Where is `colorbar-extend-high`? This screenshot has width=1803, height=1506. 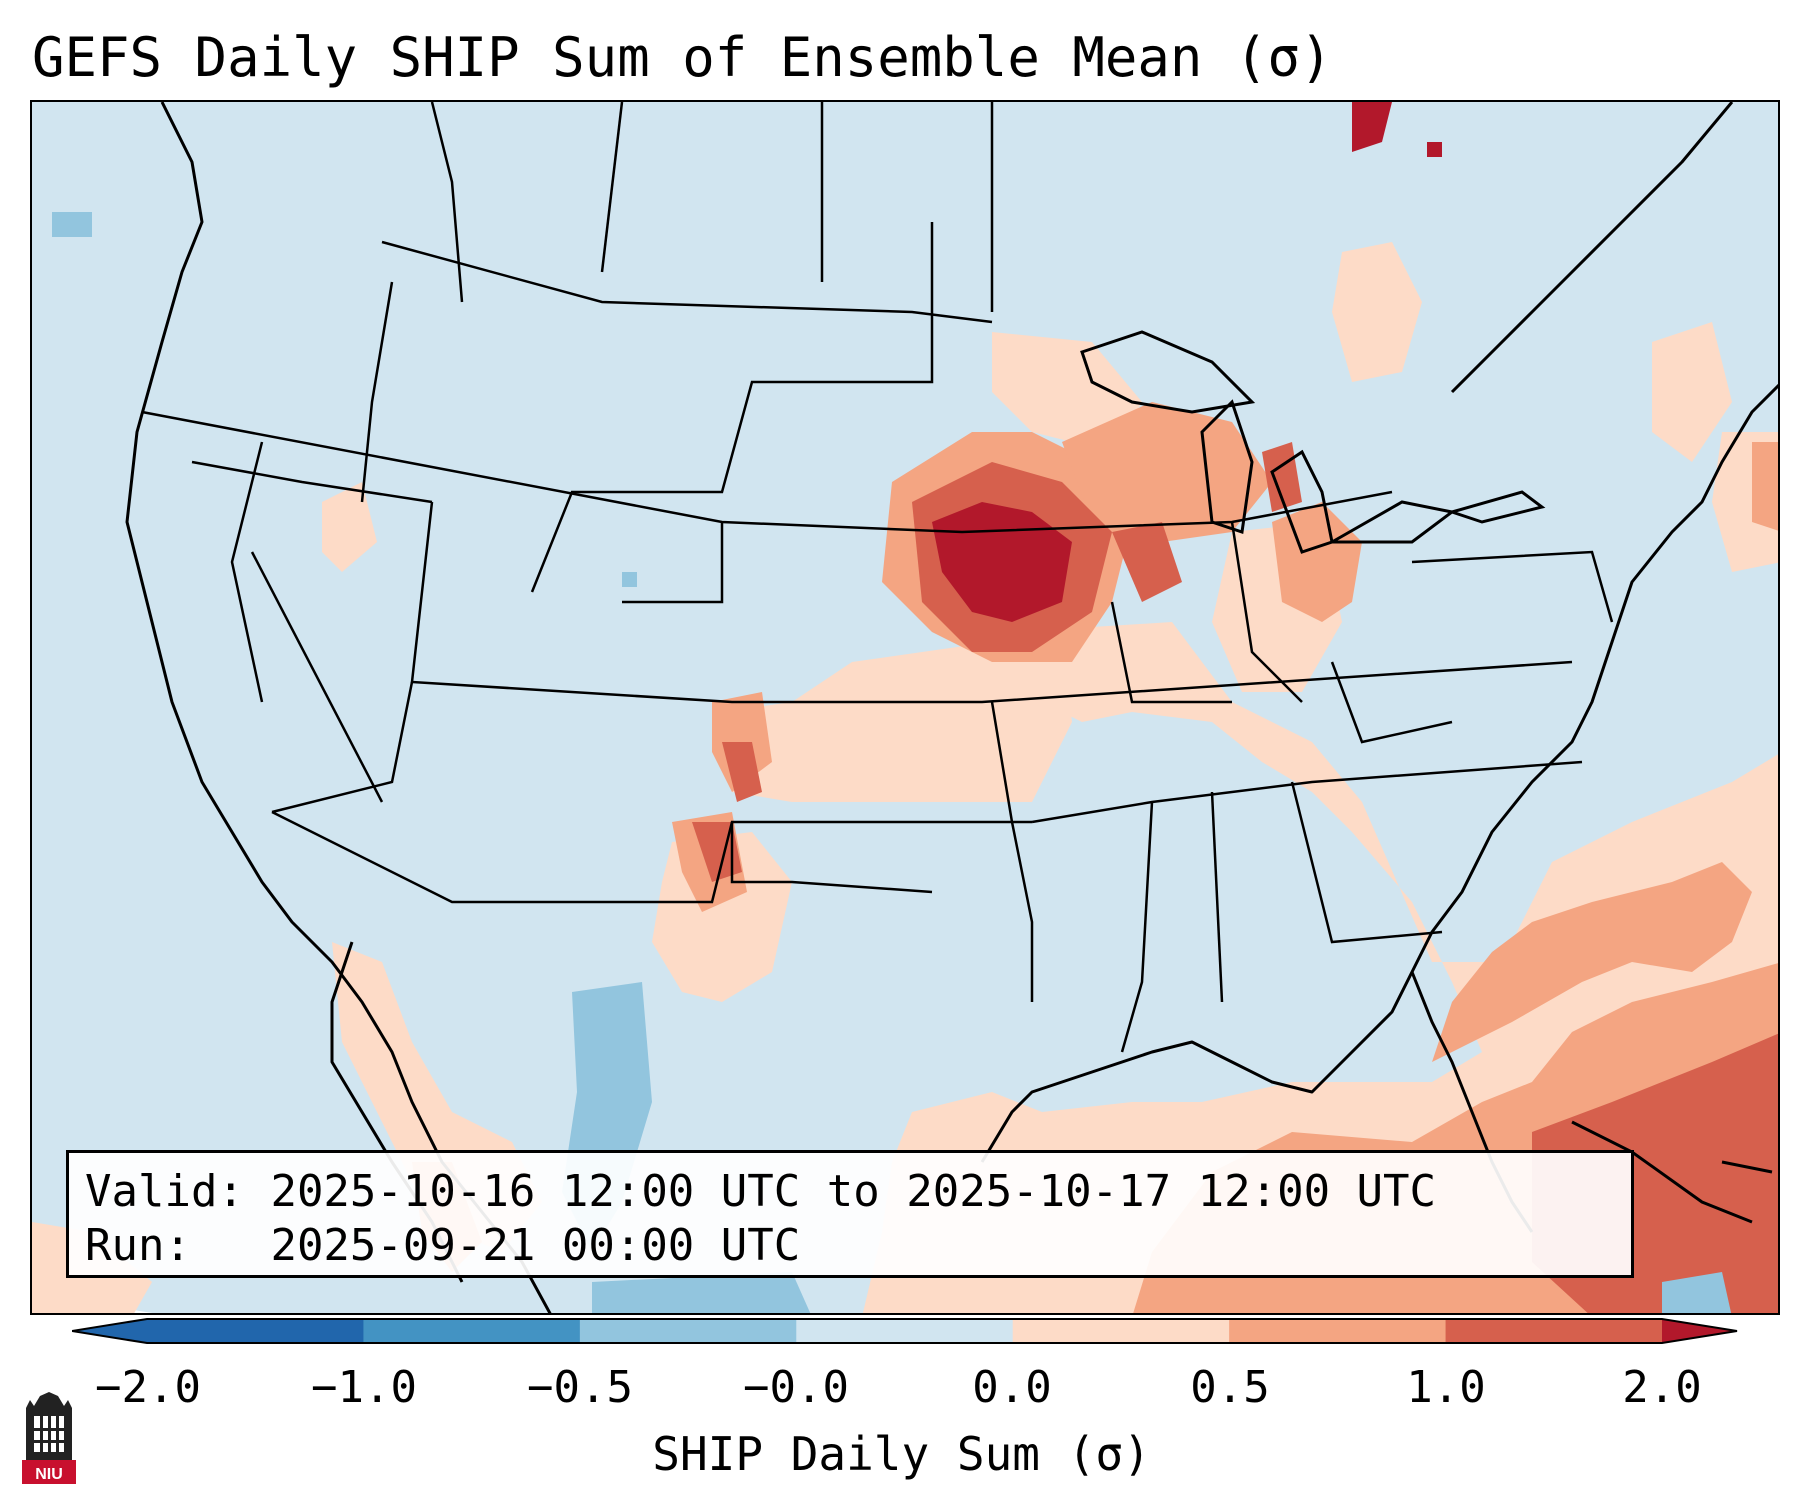 colorbar-extend-high is located at coordinates (1699, 1331).